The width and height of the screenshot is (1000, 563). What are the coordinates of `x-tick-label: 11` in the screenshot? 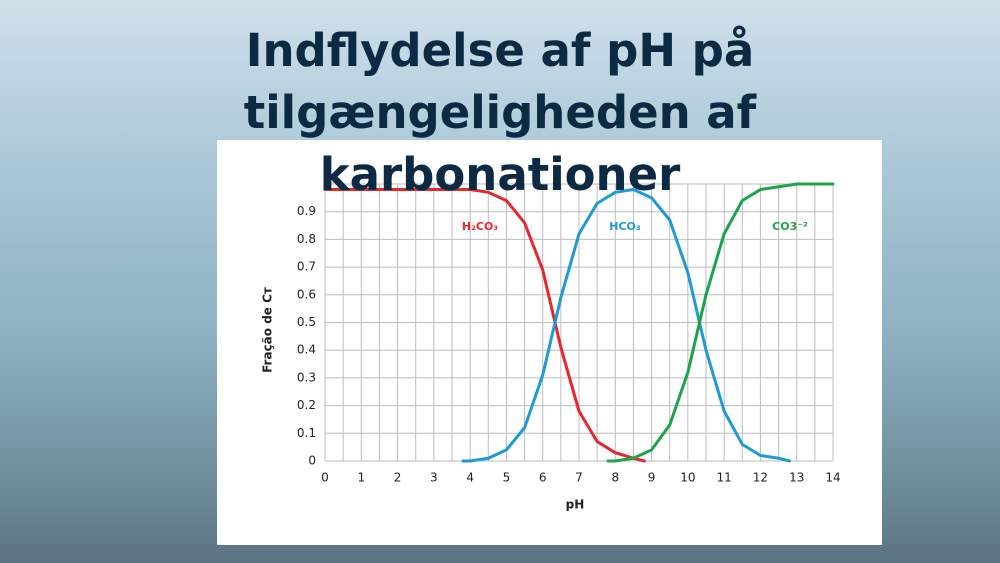 It's located at (724, 478).